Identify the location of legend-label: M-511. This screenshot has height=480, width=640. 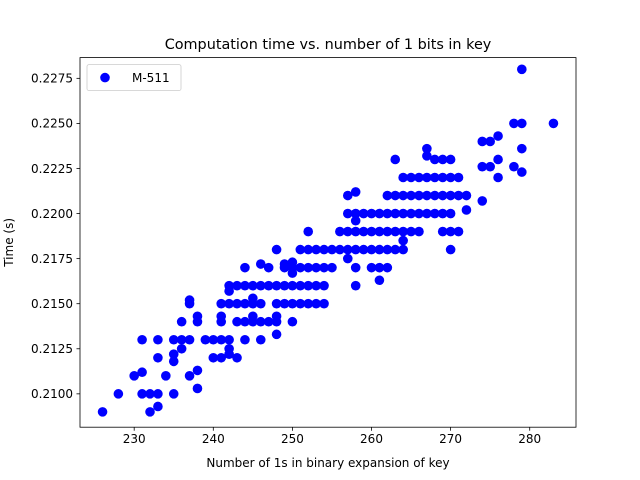
(151, 78).